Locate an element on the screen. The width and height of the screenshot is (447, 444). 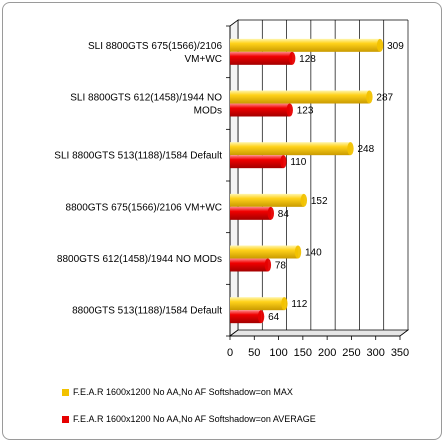
left-wall is located at coordinates (234, 178).